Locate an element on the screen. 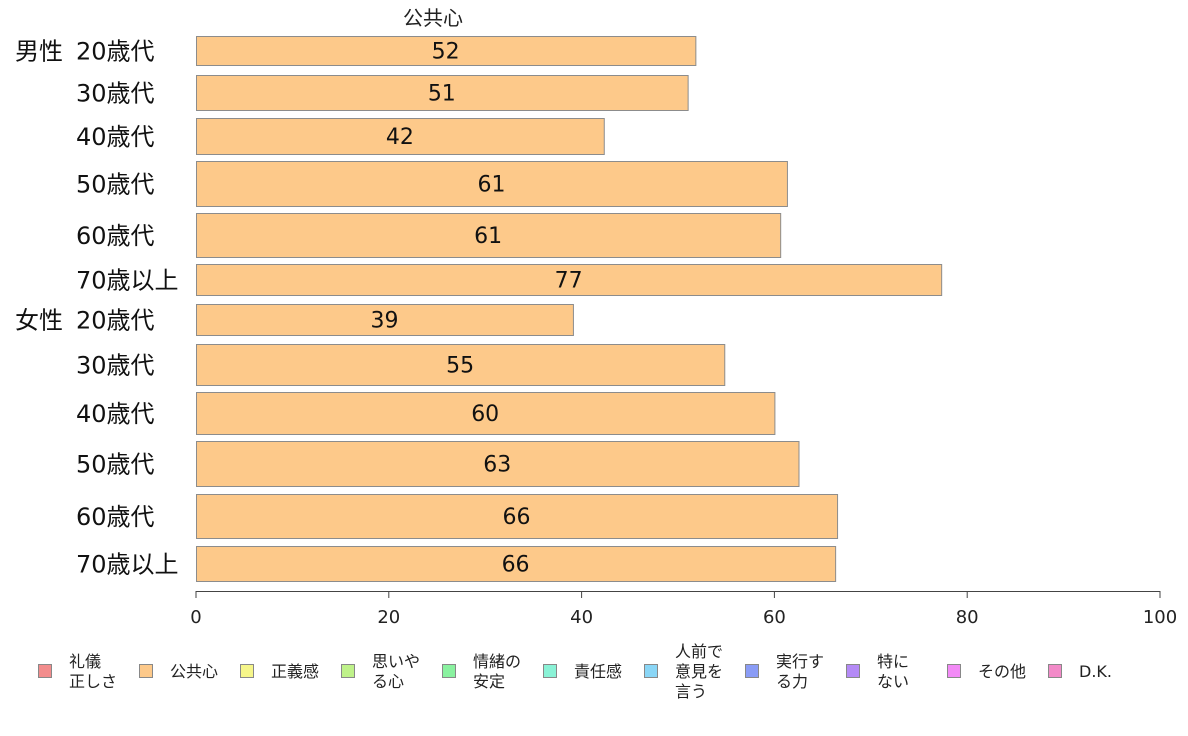 The height and width of the screenshot is (736, 1188). legend-item: その他 is located at coordinates (986, 667).